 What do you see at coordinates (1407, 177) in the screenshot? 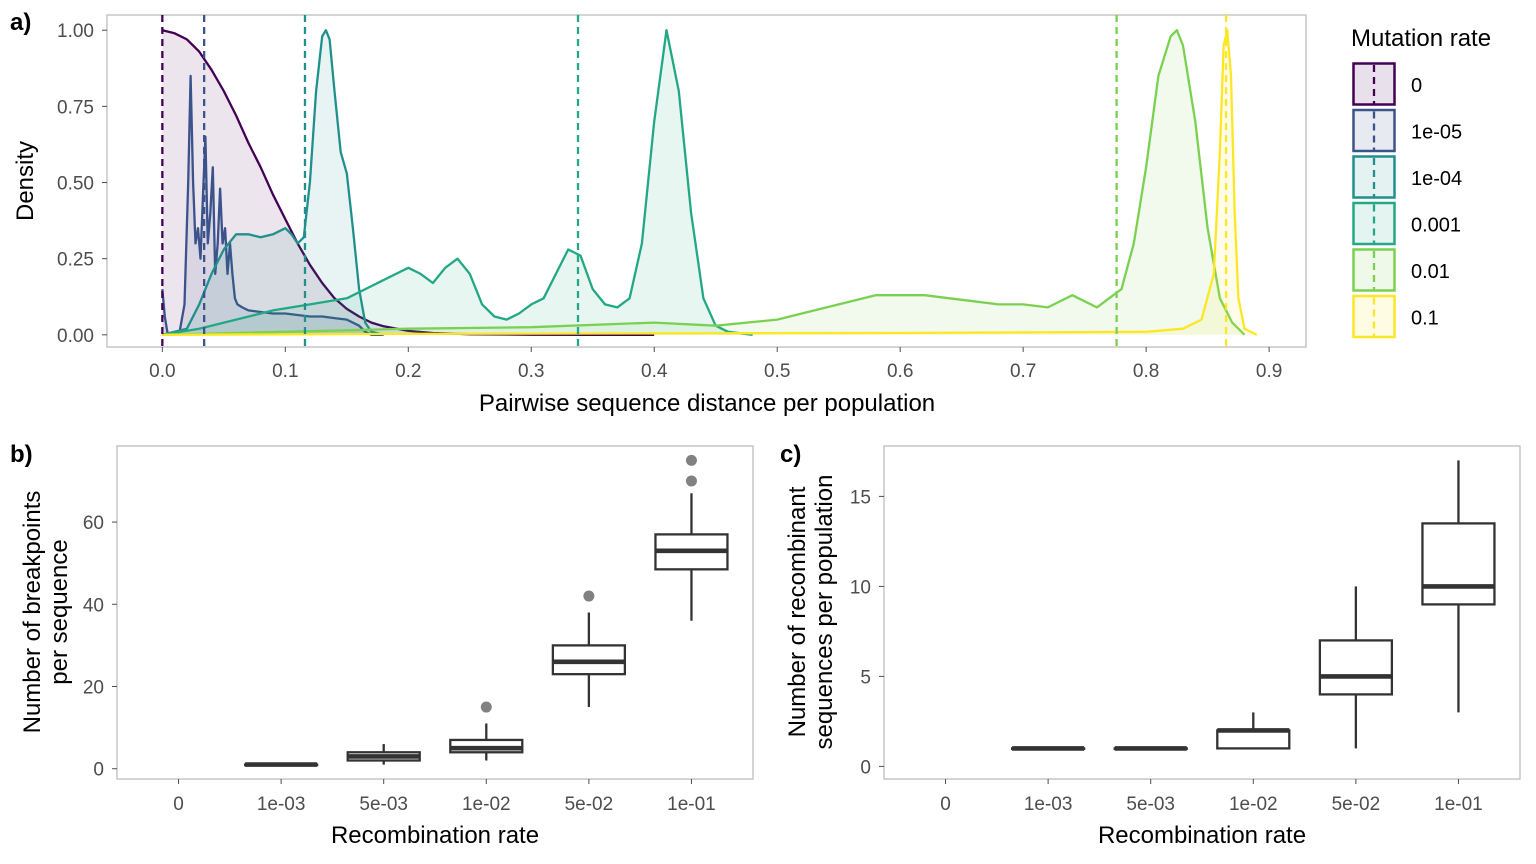
I see `legend-item: 1e-04` at bounding box center [1407, 177].